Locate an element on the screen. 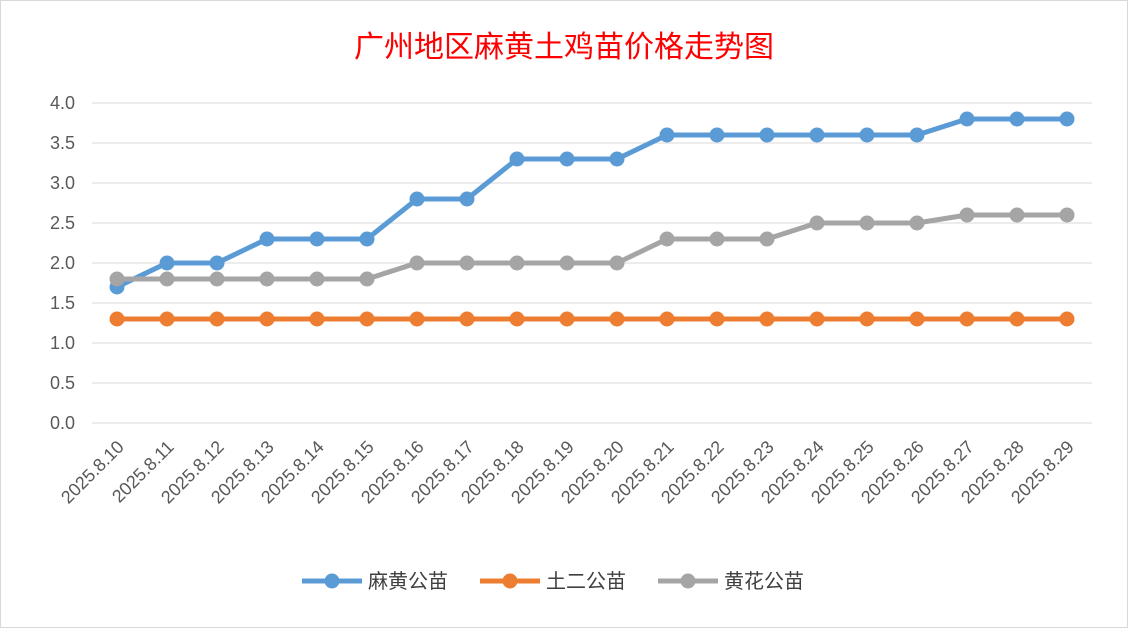 This screenshot has height=628, width=1128. y-tick-label: 1.0 is located at coordinates (62, 343).